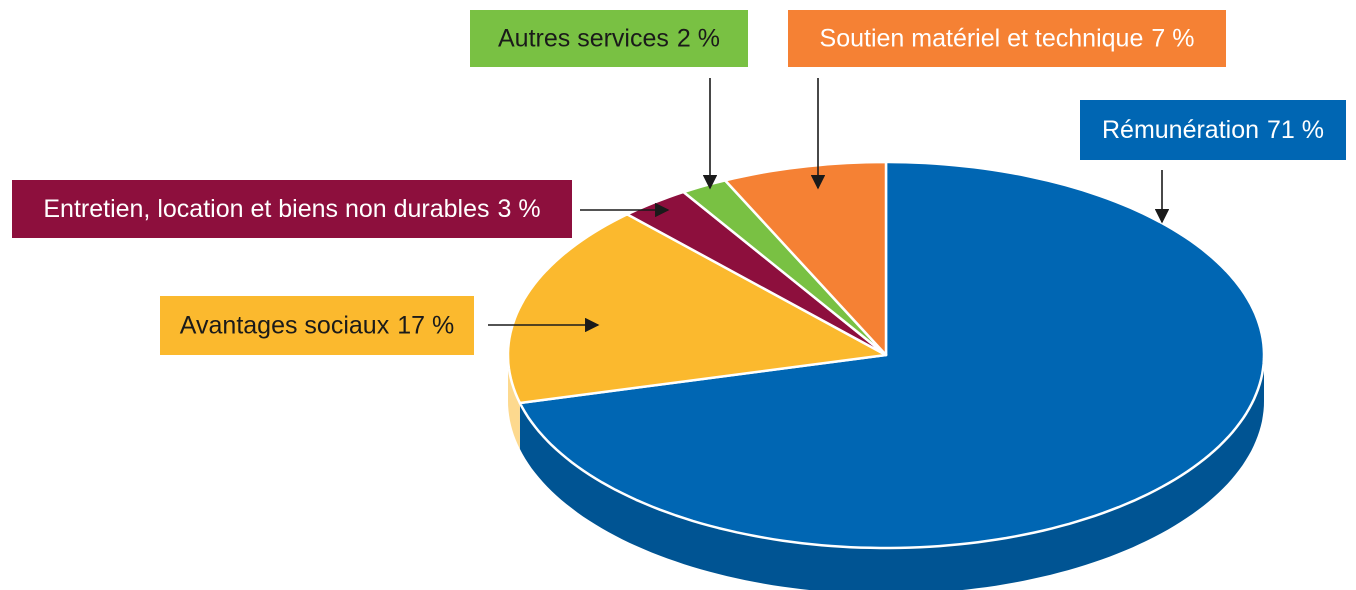  I want to click on label-text: Autres services 2 %, so click(609, 38).